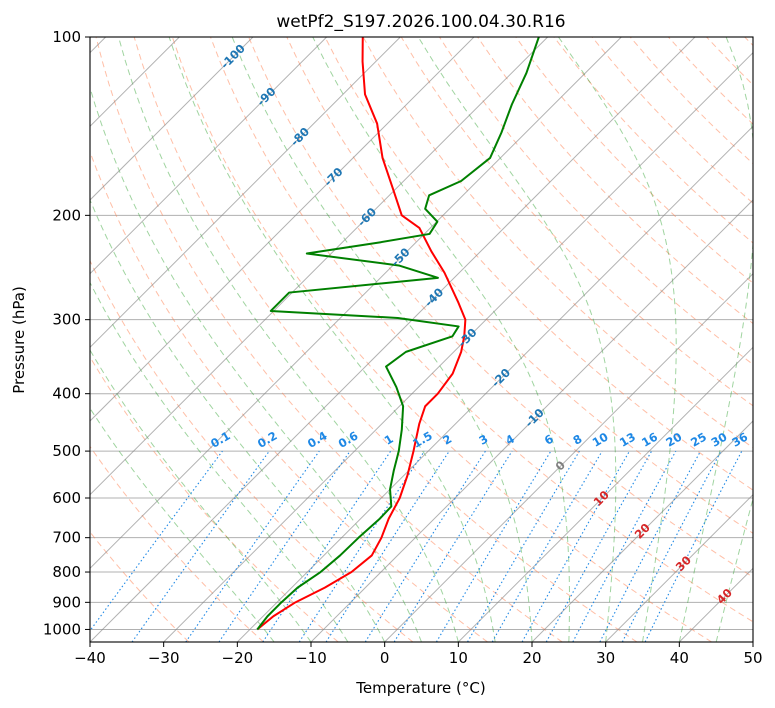 This screenshot has width=775, height=708. What do you see at coordinates (66, 37) in the screenshot?
I see `y-tick-label: 100` at bounding box center [66, 37].